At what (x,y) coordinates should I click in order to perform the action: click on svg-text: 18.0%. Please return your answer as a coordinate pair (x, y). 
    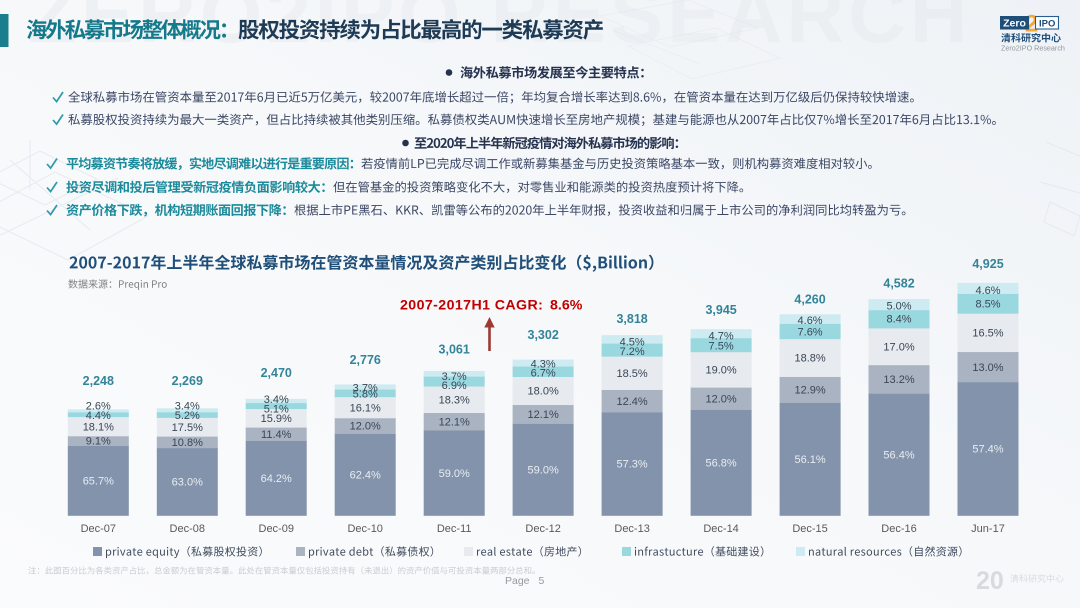
    Looking at the image, I should click on (543, 392).